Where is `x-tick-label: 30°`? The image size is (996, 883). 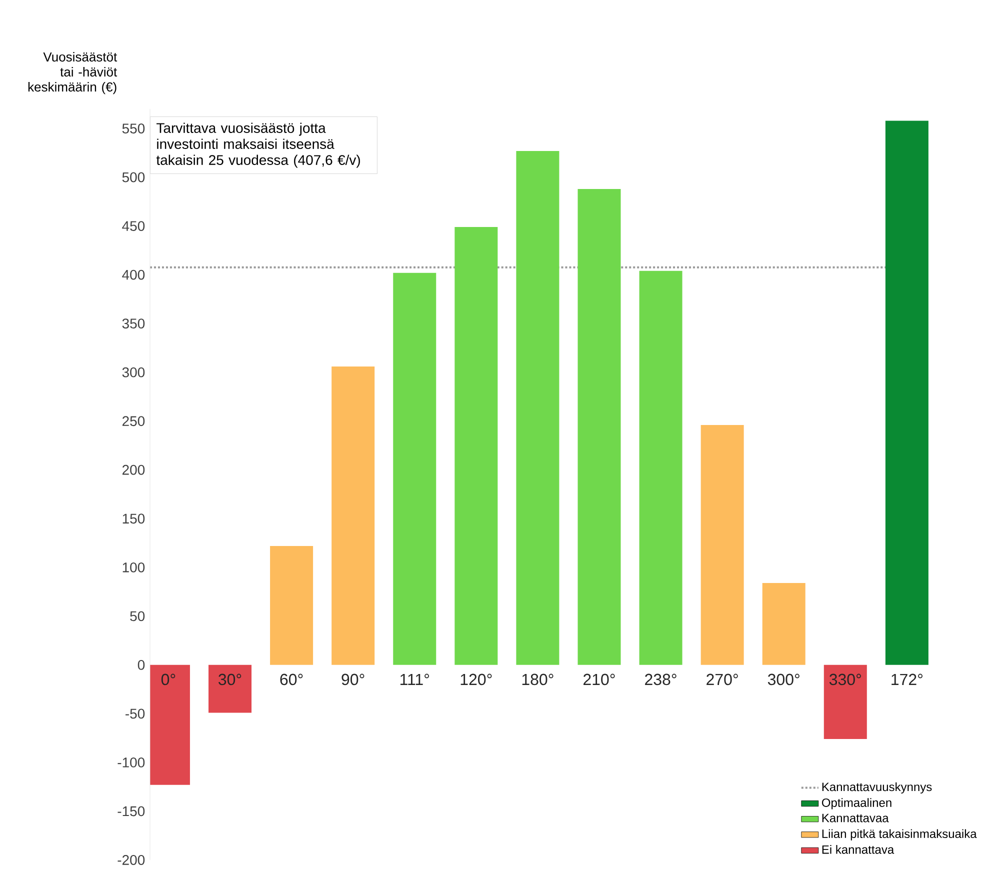
x-tick-label: 30° is located at coordinates (230, 680).